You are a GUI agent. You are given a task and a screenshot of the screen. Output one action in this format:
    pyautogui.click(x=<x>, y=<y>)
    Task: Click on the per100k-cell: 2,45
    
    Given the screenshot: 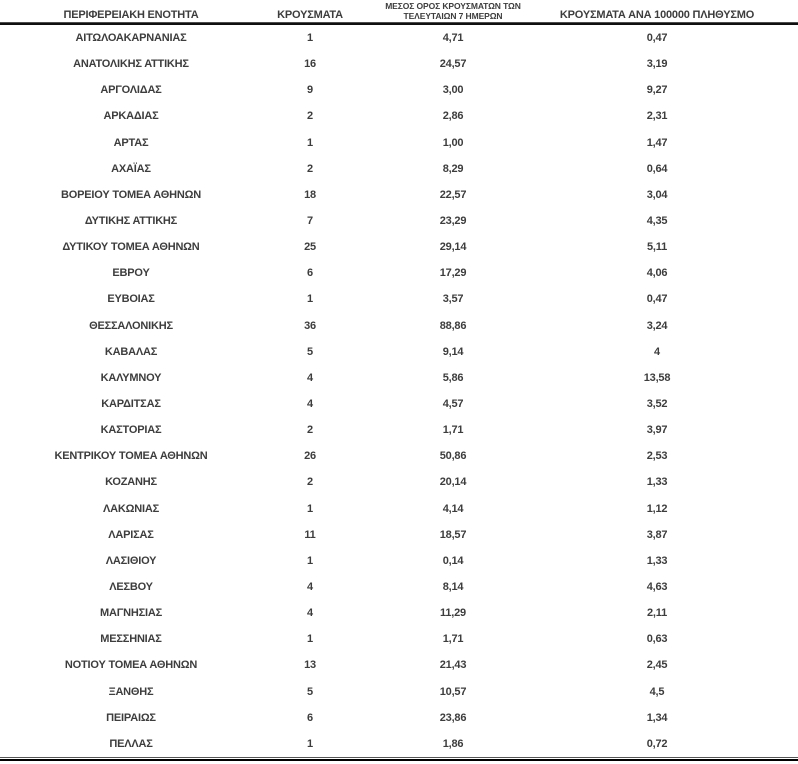 What is the action you would take?
    pyautogui.click(x=657, y=665)
    